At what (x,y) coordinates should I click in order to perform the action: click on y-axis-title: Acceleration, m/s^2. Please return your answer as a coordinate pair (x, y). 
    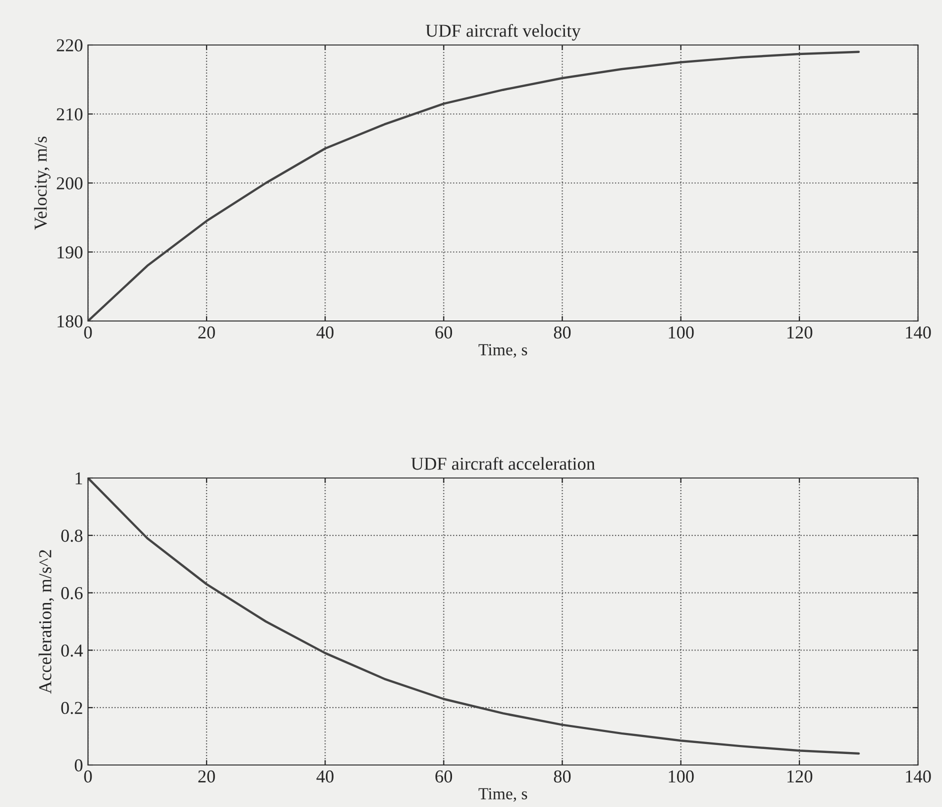
    Looking at the image, I should click on (46, 622).